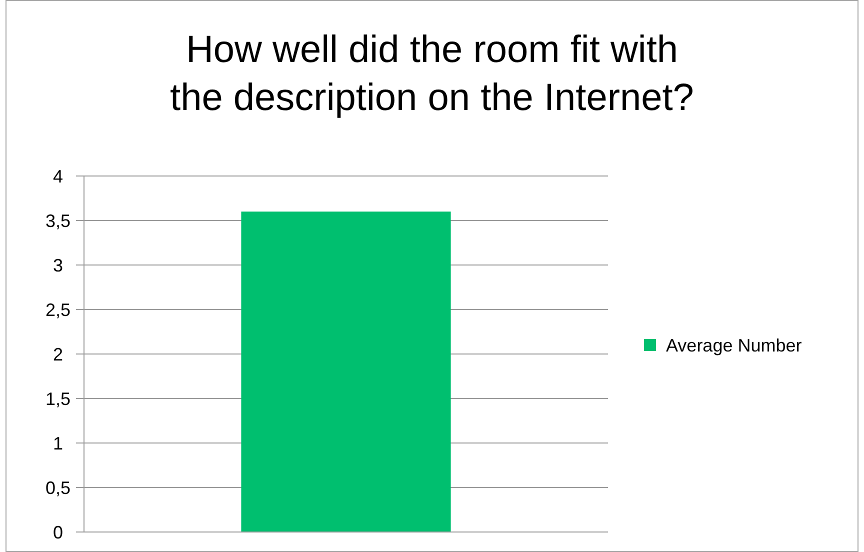 The width and height of the screenshot is (864, 552). Describe the element at coordinates (58, 265) in the screenshot. I see `y-tick-label: 3` at that location.